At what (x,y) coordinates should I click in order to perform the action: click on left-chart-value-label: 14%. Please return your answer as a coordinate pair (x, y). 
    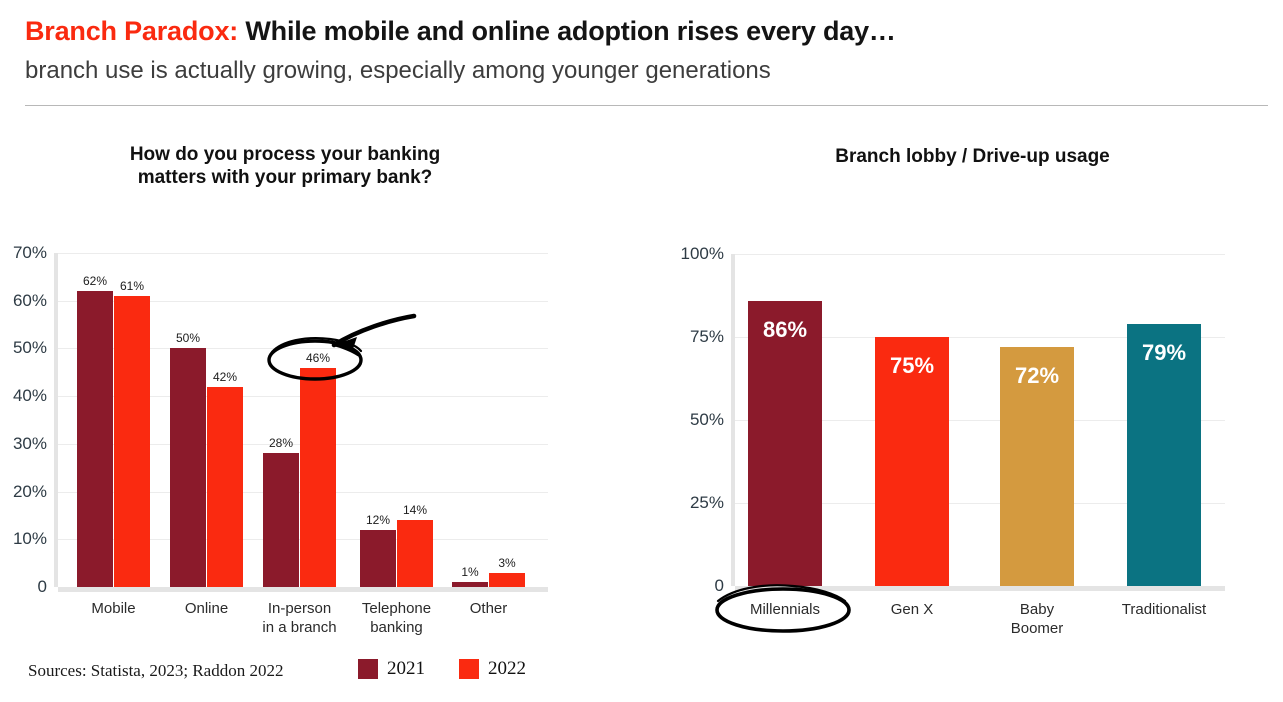
    Looking at the image, I should click on (415, 510).